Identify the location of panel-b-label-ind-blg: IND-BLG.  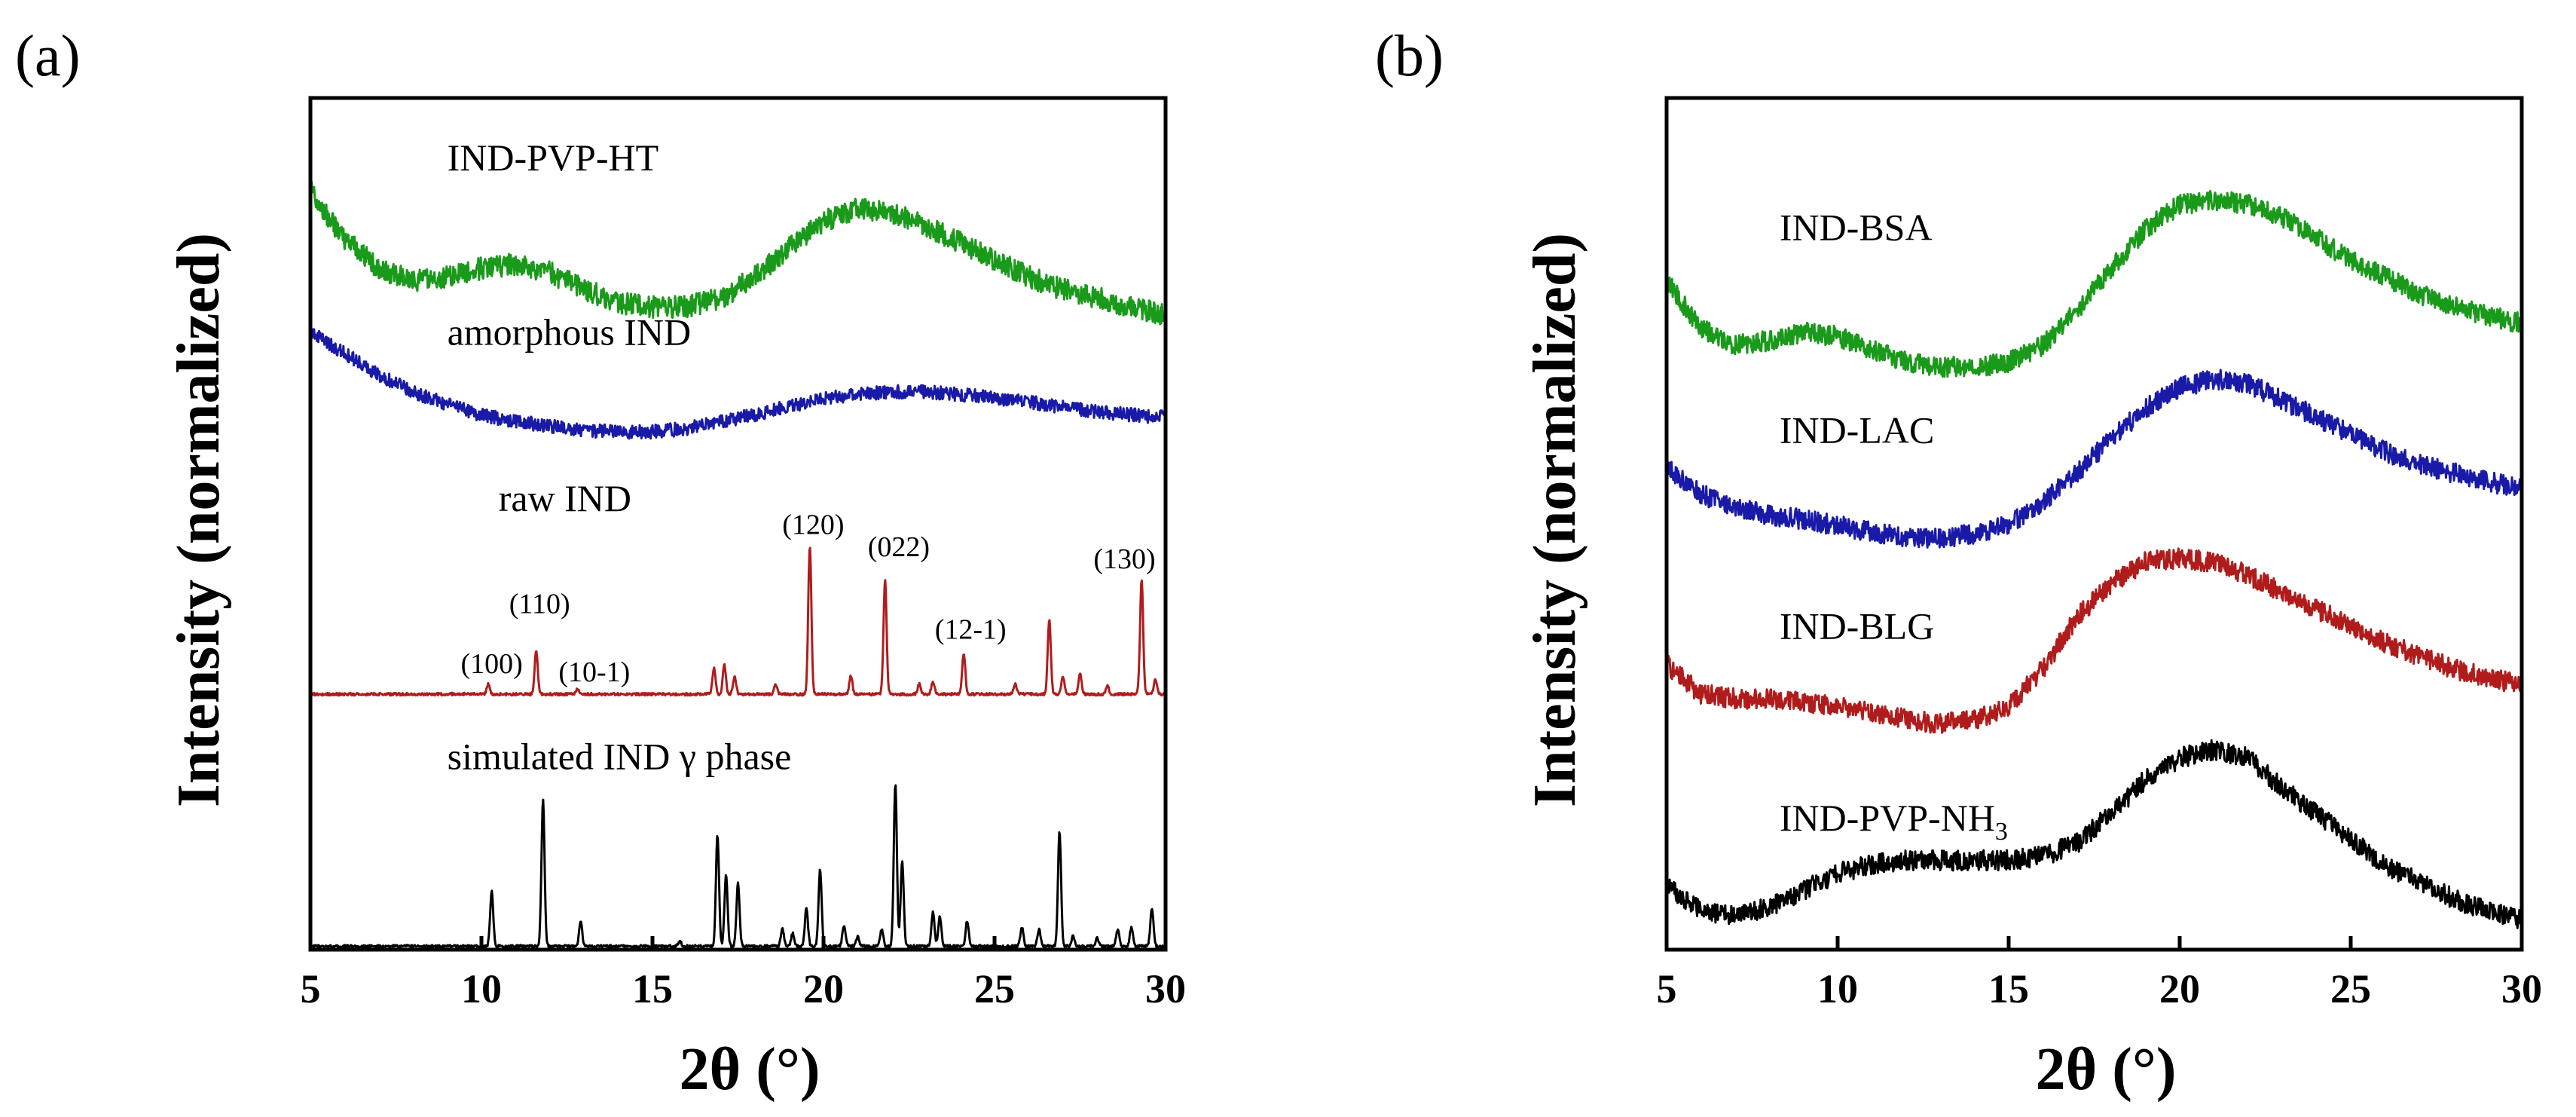
(1858, 626).